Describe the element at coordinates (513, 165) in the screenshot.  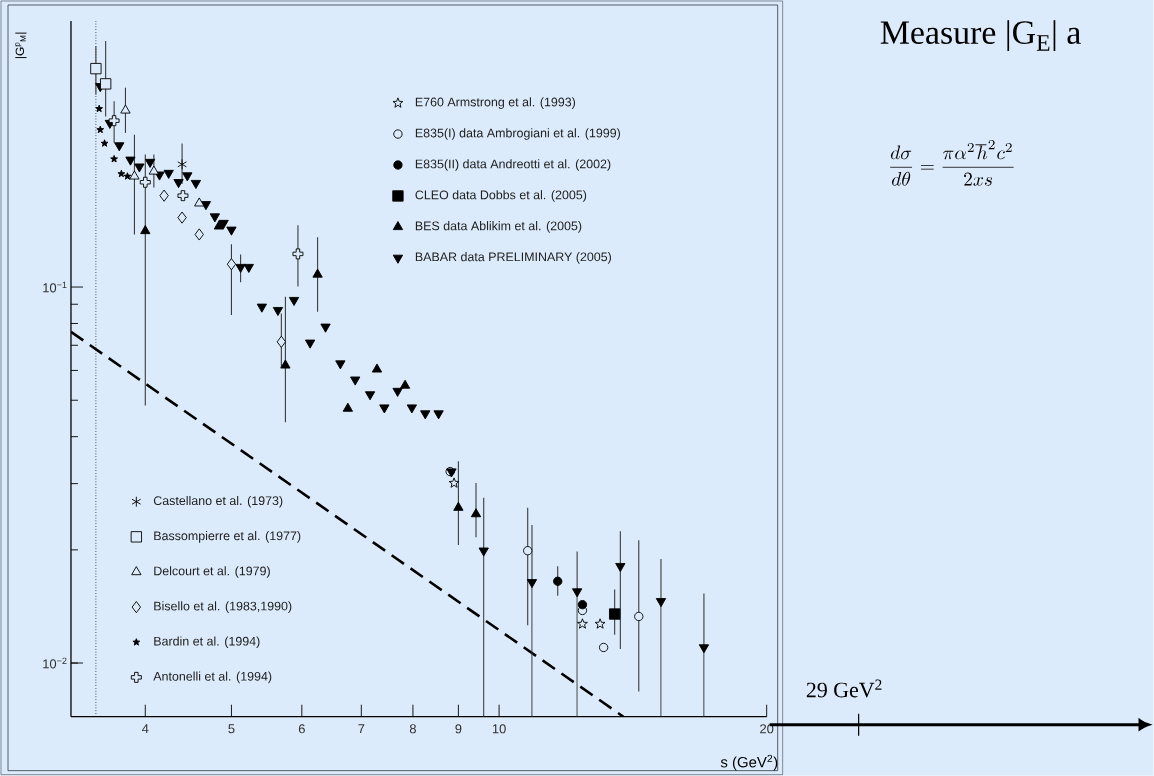
I see `legend-label: E835(II) data Andreotti et al. (2002)` at that location.